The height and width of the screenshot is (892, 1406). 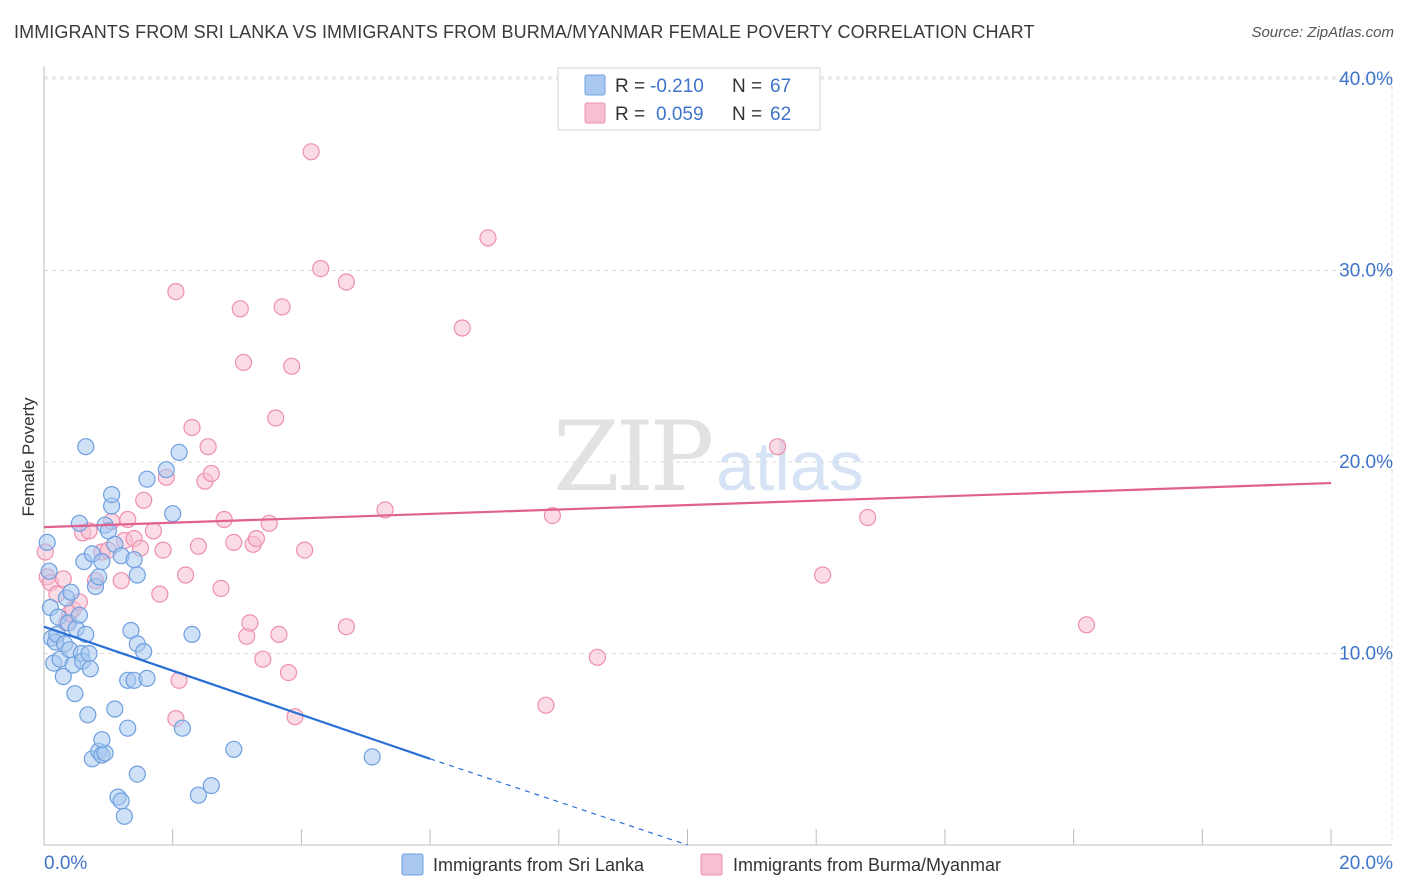 What do you see at coordinates (595, 85) in the screenshot?
I see `legend-swatch-blue` at bounding box center [595, 85].